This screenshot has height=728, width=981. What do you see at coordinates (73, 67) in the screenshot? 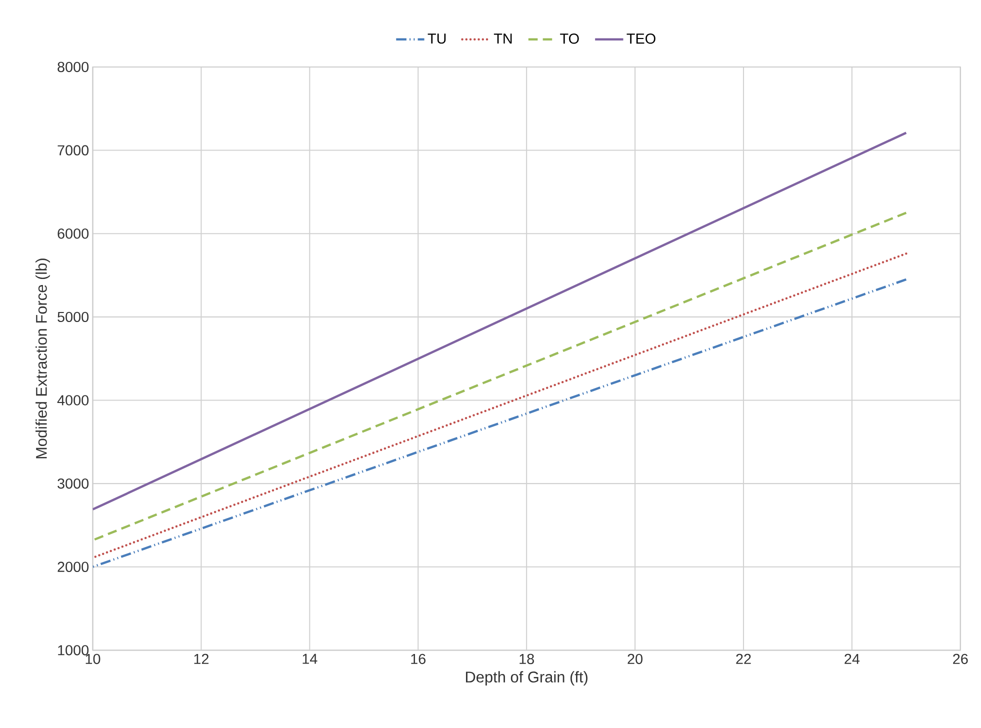
I see `y-tick-label: 8000` at bounding box center [73, 67].